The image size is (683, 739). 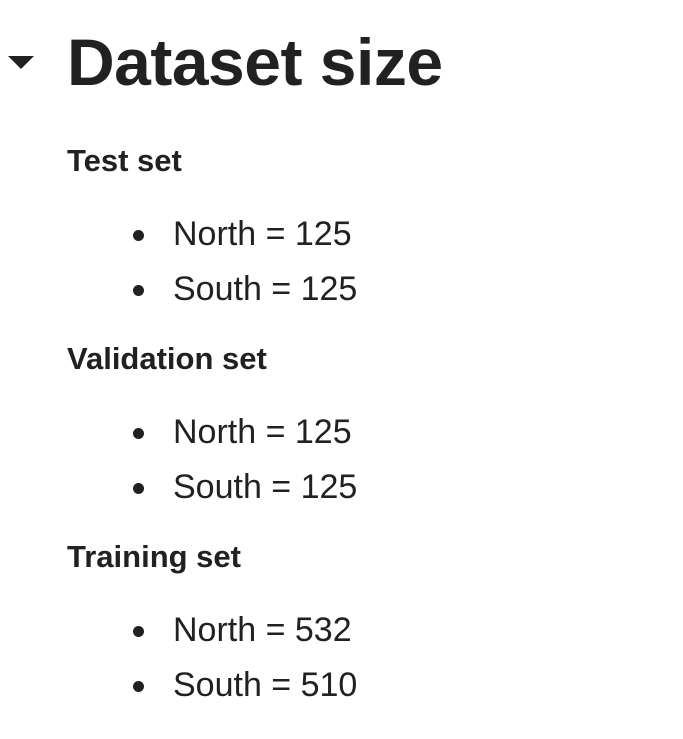 I want to click on test-set-section: Test set North = 125 South = 125, so click(x=212, y=229).